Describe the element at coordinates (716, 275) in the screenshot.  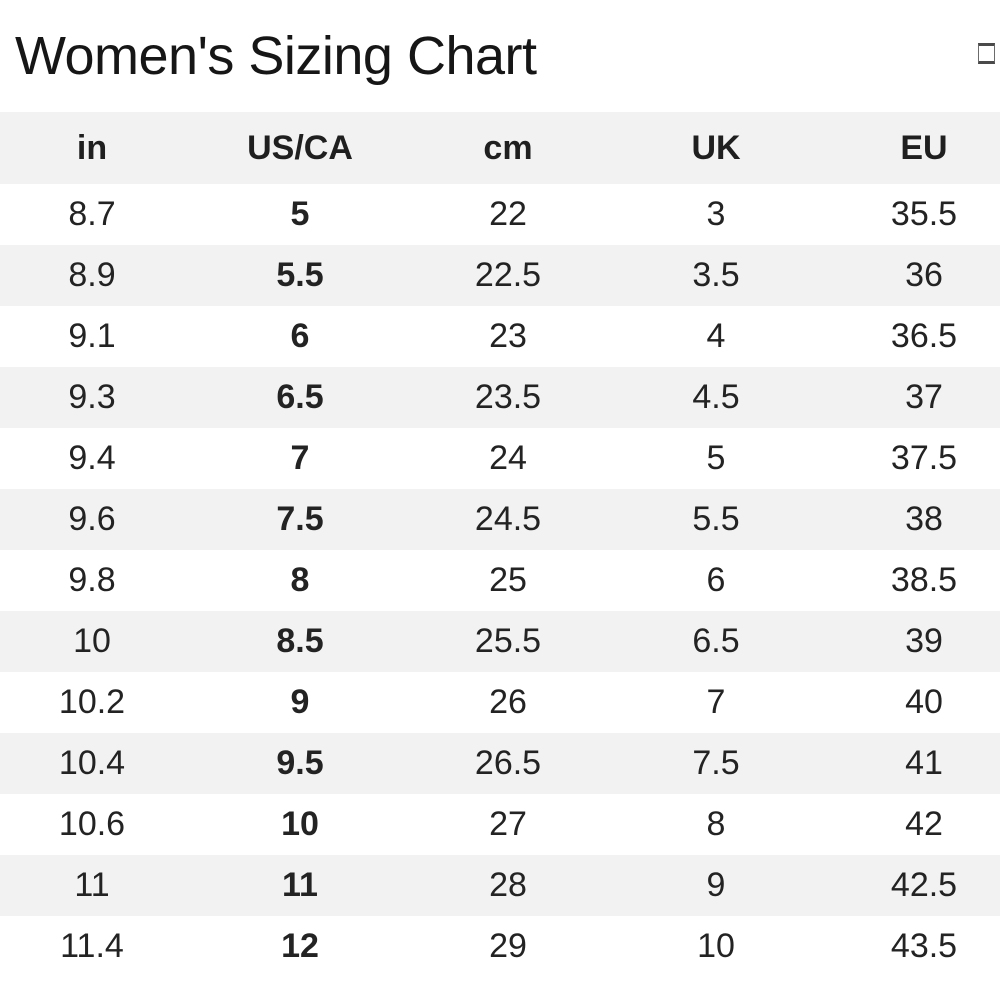
I see `table-cell: 3.5` at that location.